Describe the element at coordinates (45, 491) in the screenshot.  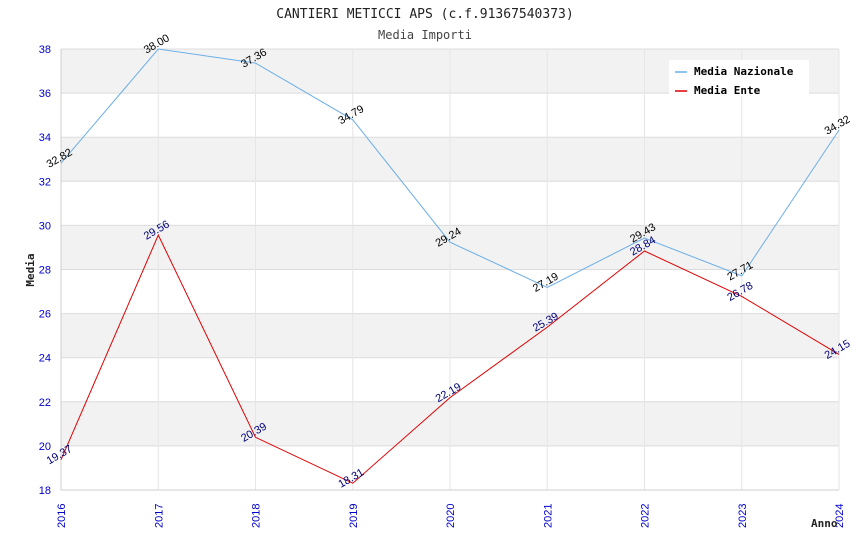
I see `y-tick-label: 18` at that location.